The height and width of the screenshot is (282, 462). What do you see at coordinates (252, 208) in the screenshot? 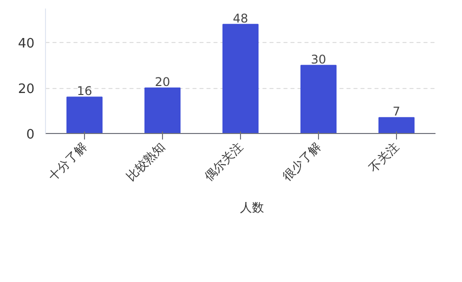
I see `text: 人数` at bounding box center [252, 208].